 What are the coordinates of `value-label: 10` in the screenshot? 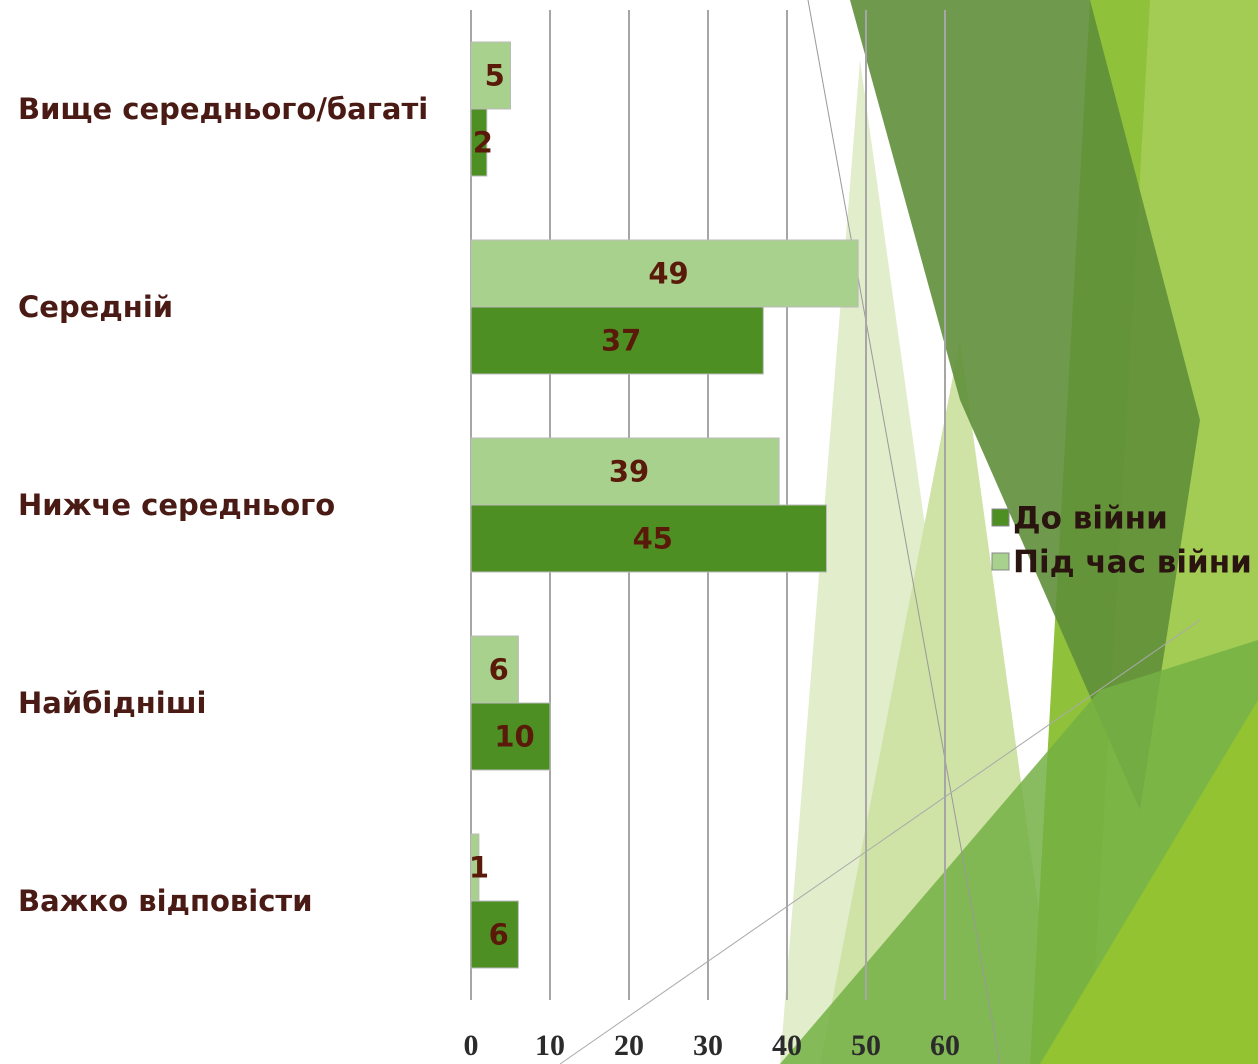 It's located at (514, 737).